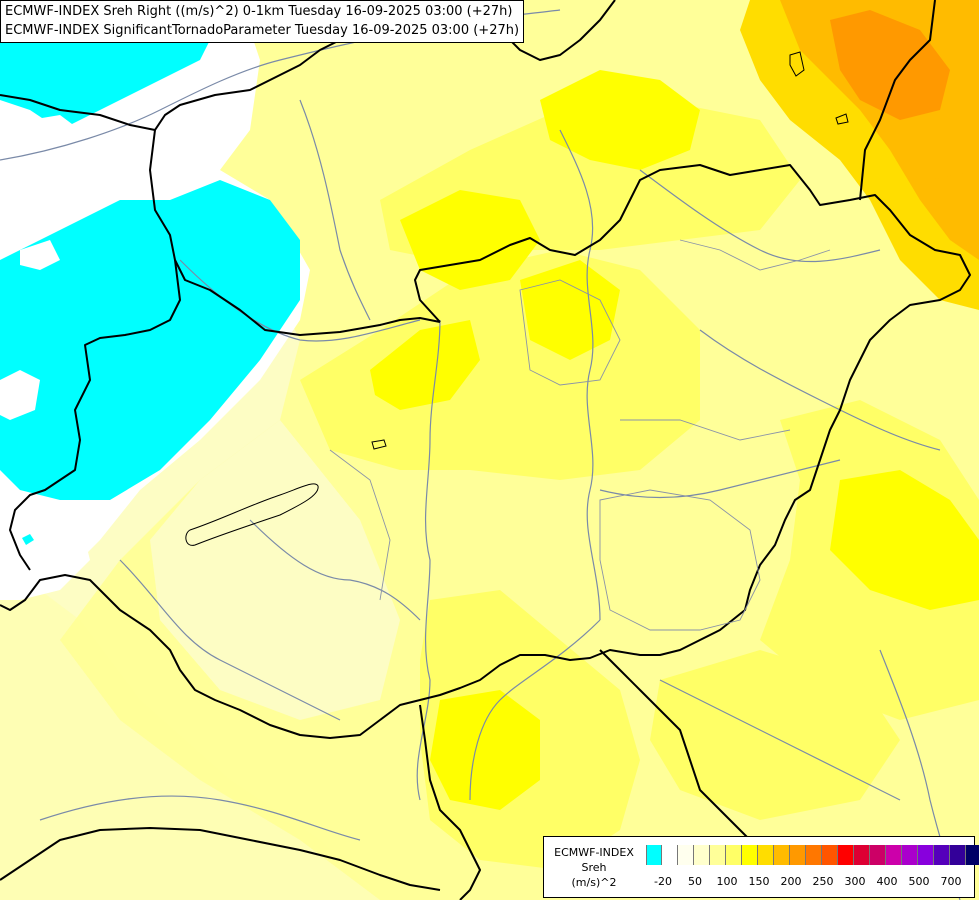 This screenshot has height=900, width=979. What do you see at coordinates (791, 881) in the screenshot?
I see `legend-tick-label: 200` at bounding box center [791, 881].